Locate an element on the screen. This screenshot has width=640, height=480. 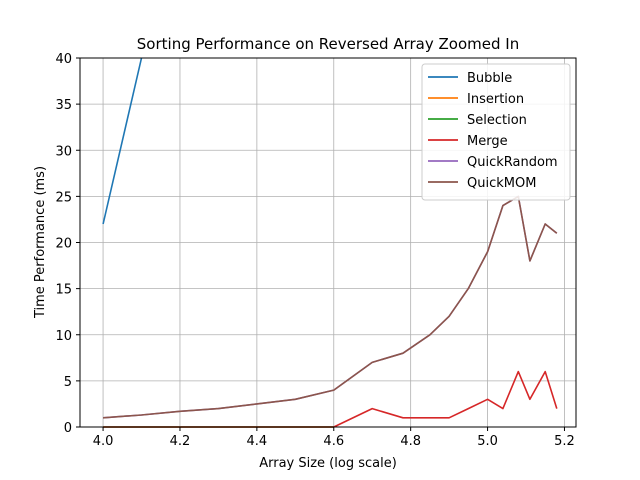
legend-label: QuickMOM is located at coordinates (501, 183).